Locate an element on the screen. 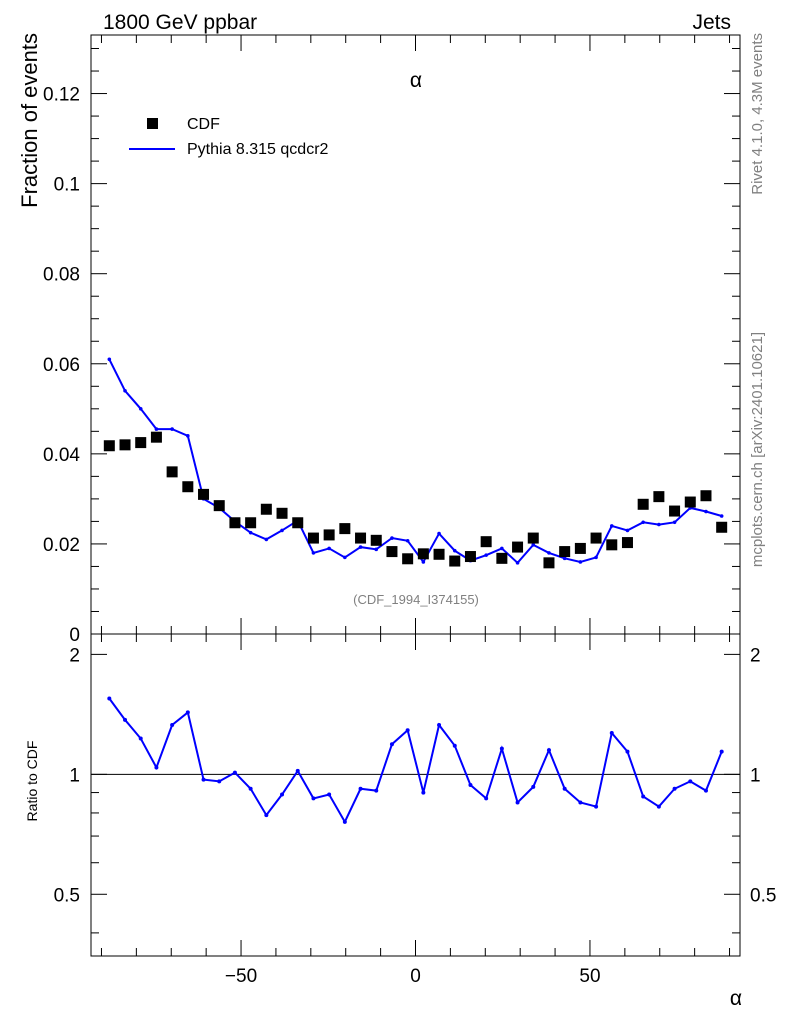  main-y-tick-label: 0.04 is located at coordinates (61, 455).